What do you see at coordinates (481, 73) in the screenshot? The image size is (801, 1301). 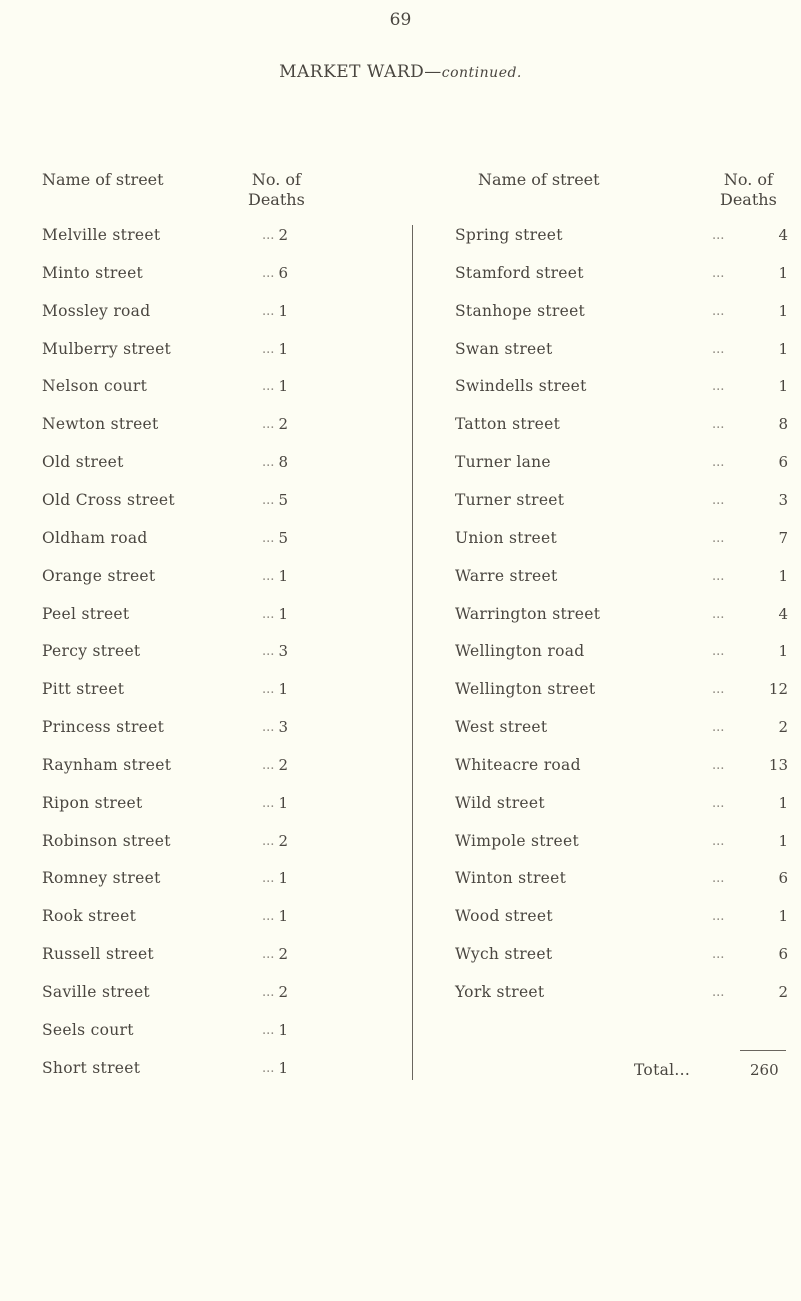 I see `continued-label: continued.` at bounding box center [481, 73].